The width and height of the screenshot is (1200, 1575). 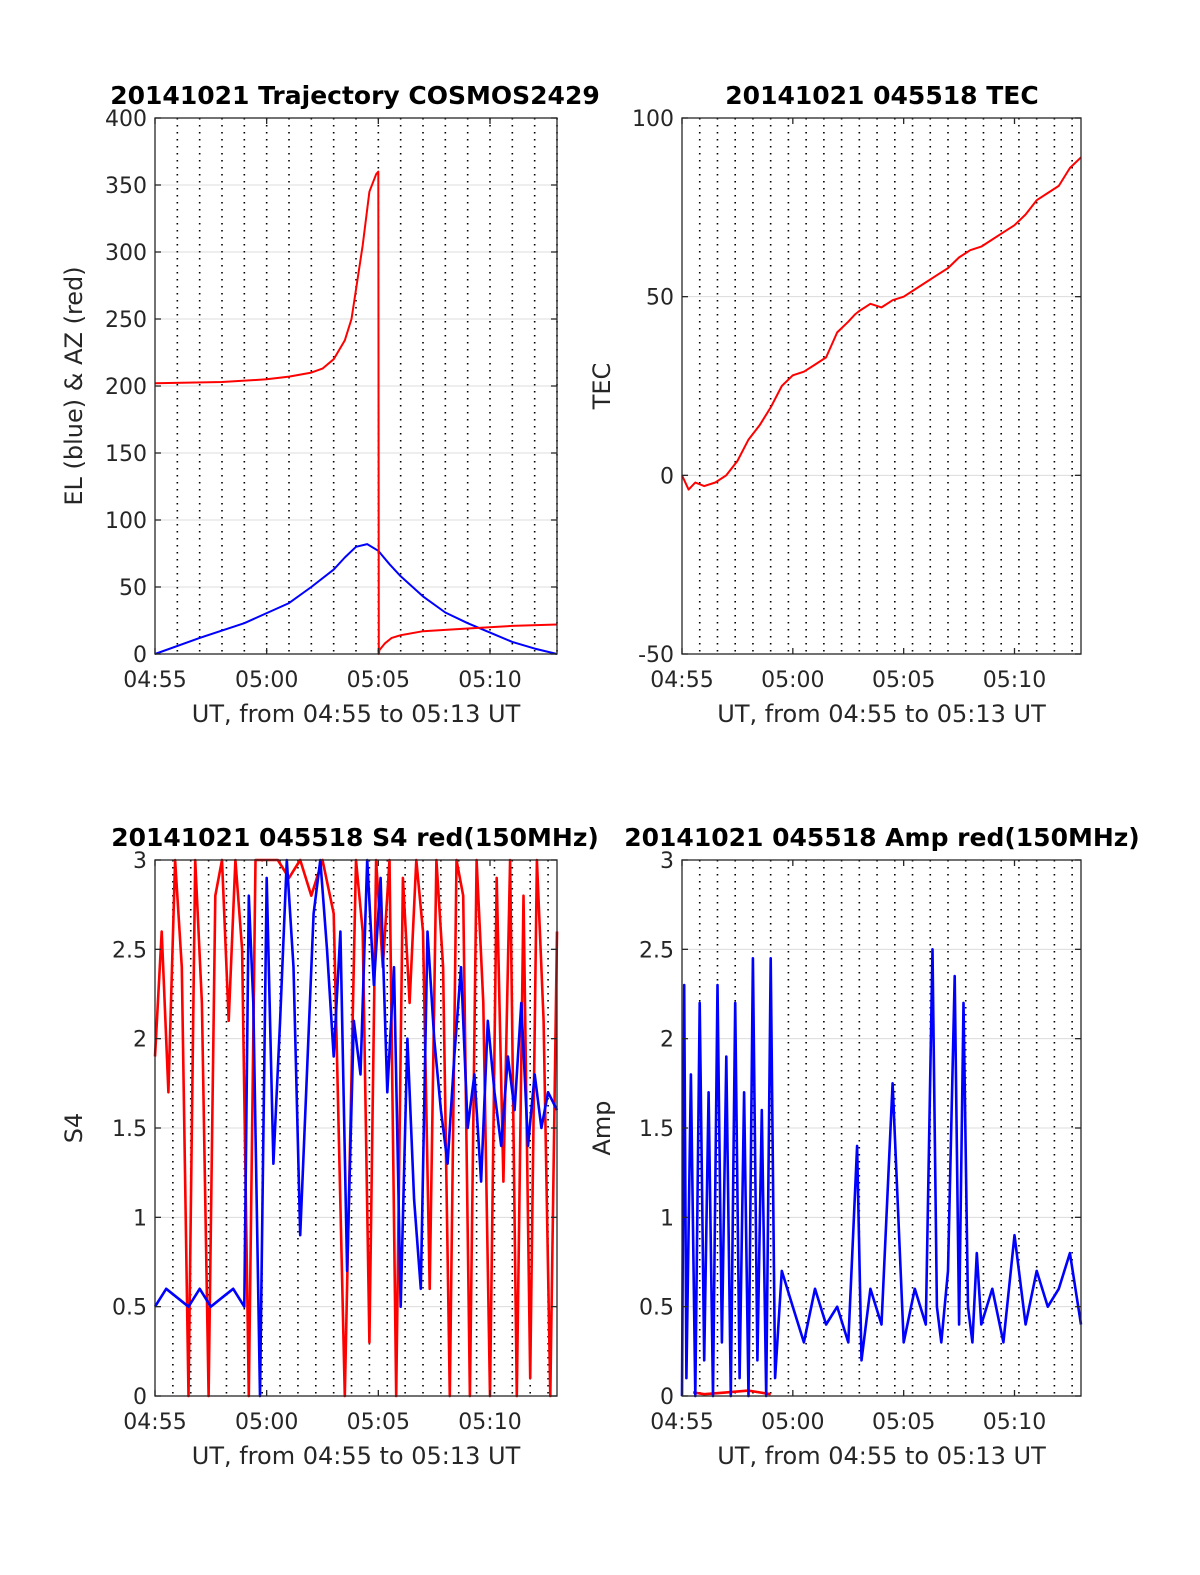 I want to click on az-series-line, so click(x=356, y=412).